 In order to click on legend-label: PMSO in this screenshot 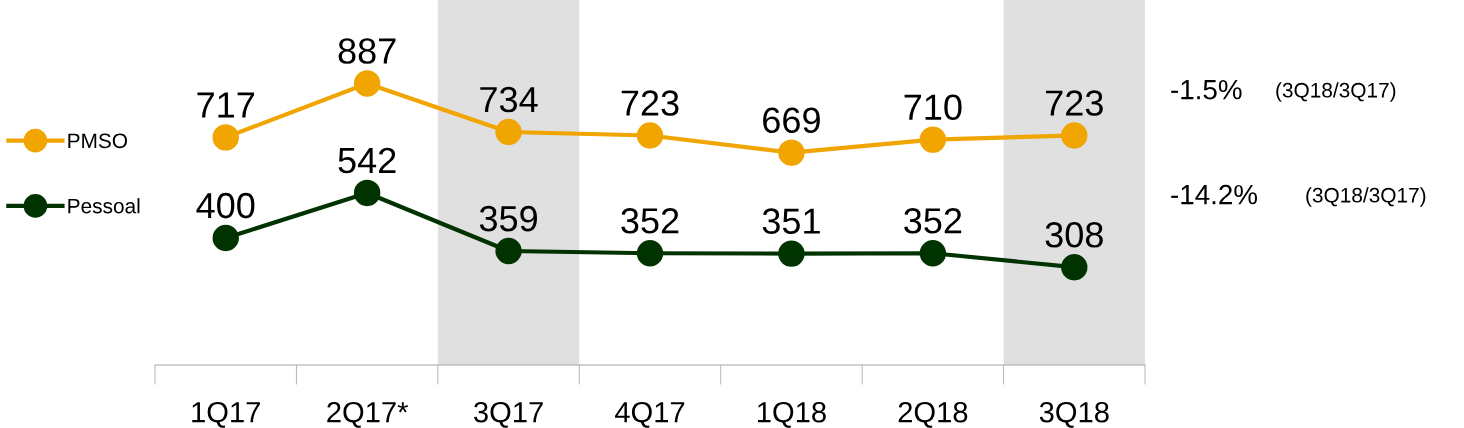, I will do `click(98, 141)`.